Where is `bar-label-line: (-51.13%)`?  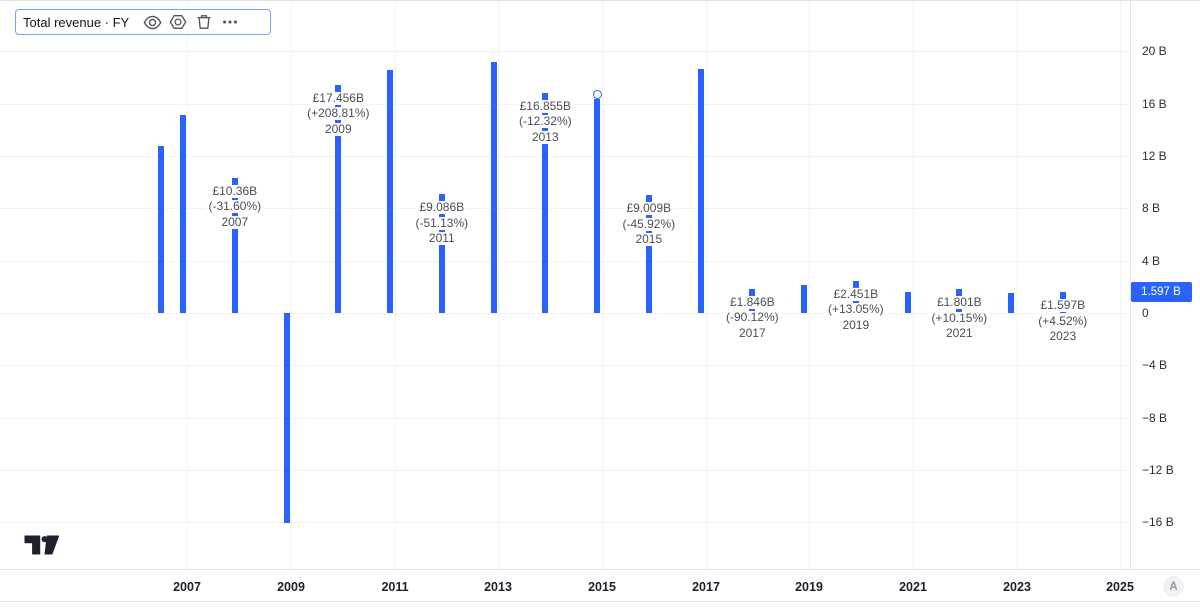 bar-label-line: (-51.13%) is located at coordinates (442, 224).